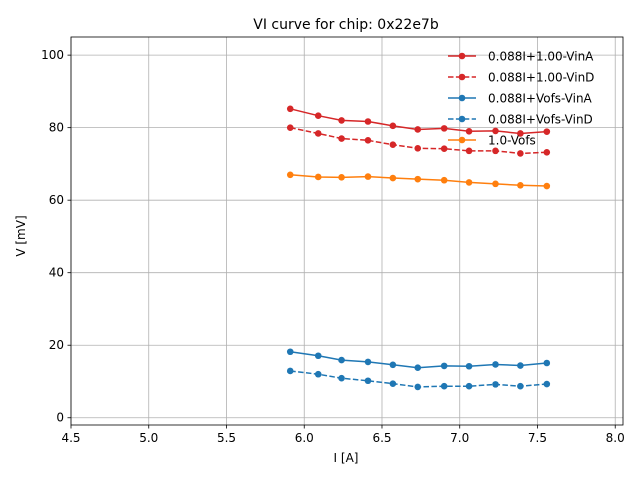 The width and height of the screenshot is (640, 480). What do you see at coordinates (148, 438) in the screenshot?
I see `x-tick-label: 5.0` at bounding box center [148, 438].